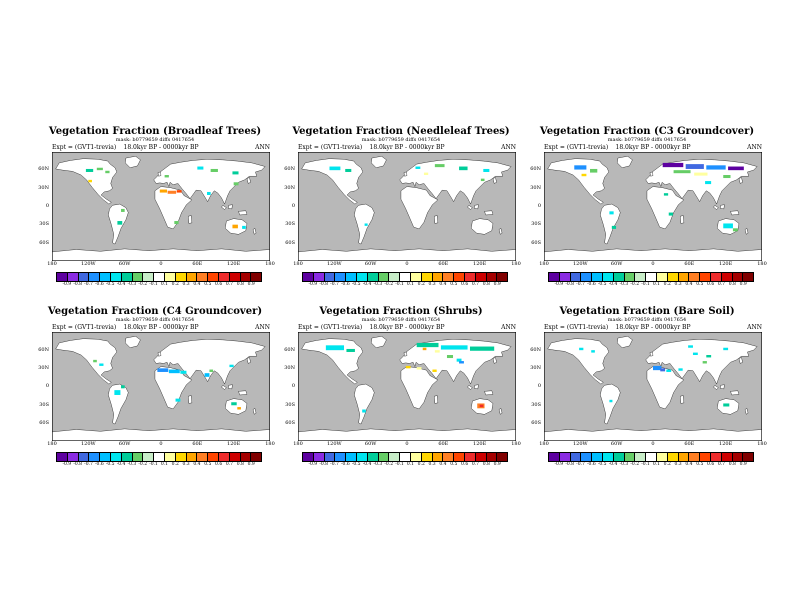  What do you see at coordinates (290, 224) in the screenshot?
I see `lat-tick-label: 30S` at bounding box center [290, 224].